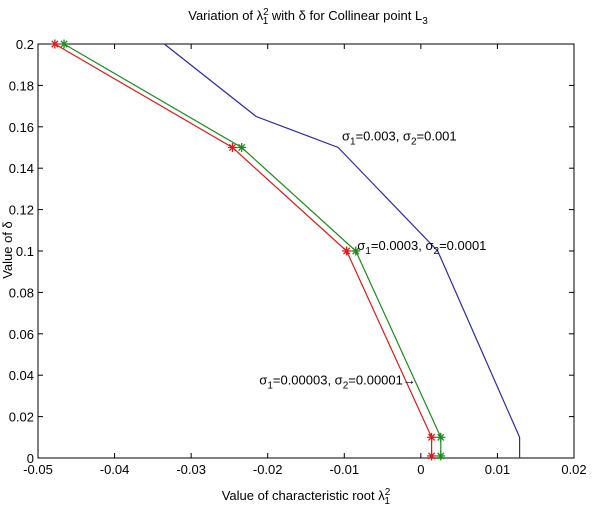 This screenshot has height=510, width=592. I want to click on y-tick-label: 0.16, so click(21, 127).